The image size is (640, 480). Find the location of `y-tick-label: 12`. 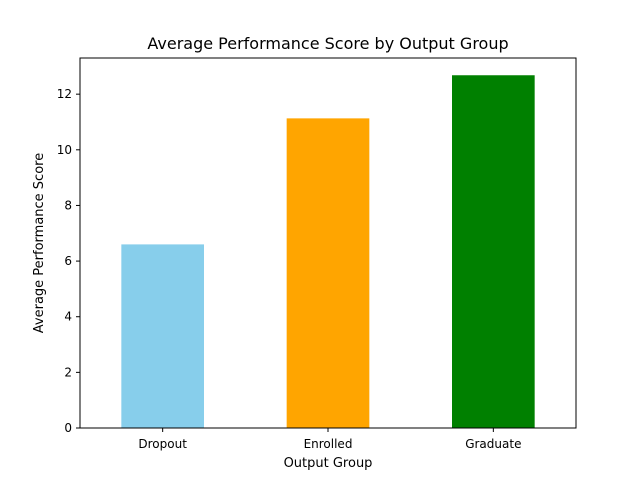

y-tick-label: 12 is located at coordinates (64, 94).